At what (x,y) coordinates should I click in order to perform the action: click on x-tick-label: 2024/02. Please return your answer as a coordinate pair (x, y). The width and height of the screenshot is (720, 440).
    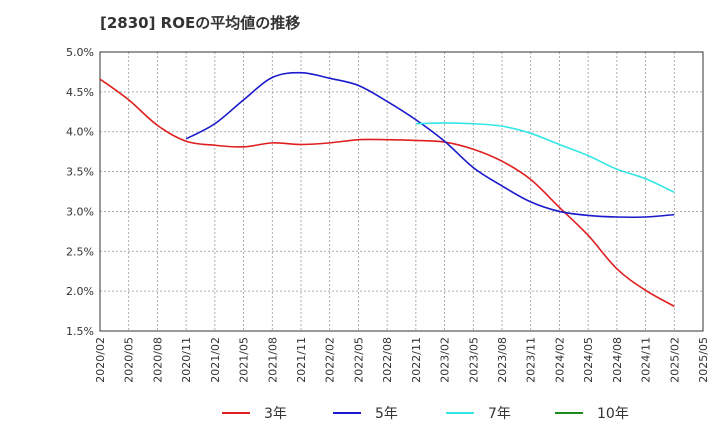
    Looking at the image, I should click on (559, 360).